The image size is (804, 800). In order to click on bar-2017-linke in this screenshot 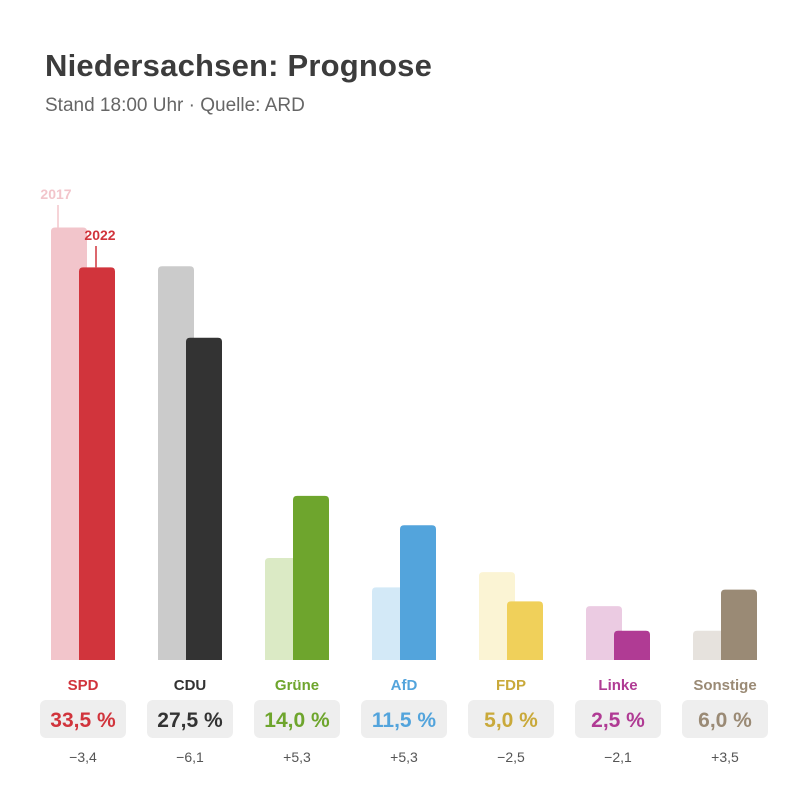, I will do `click(604, 633)`.